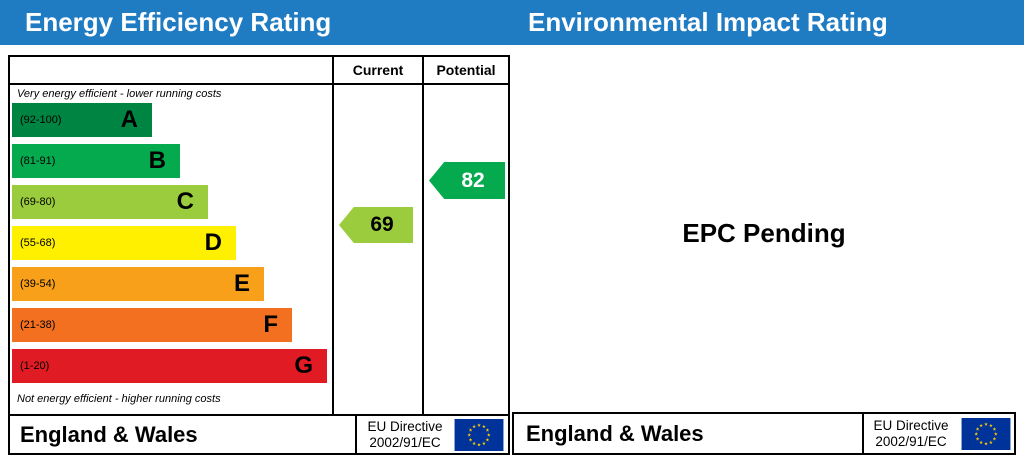  What do you see at coordinates (259, 433) in the screenshot?
I see `left-footer: England & Wales EU Directive 2002/91/EC` at bounding box center [259, 433].